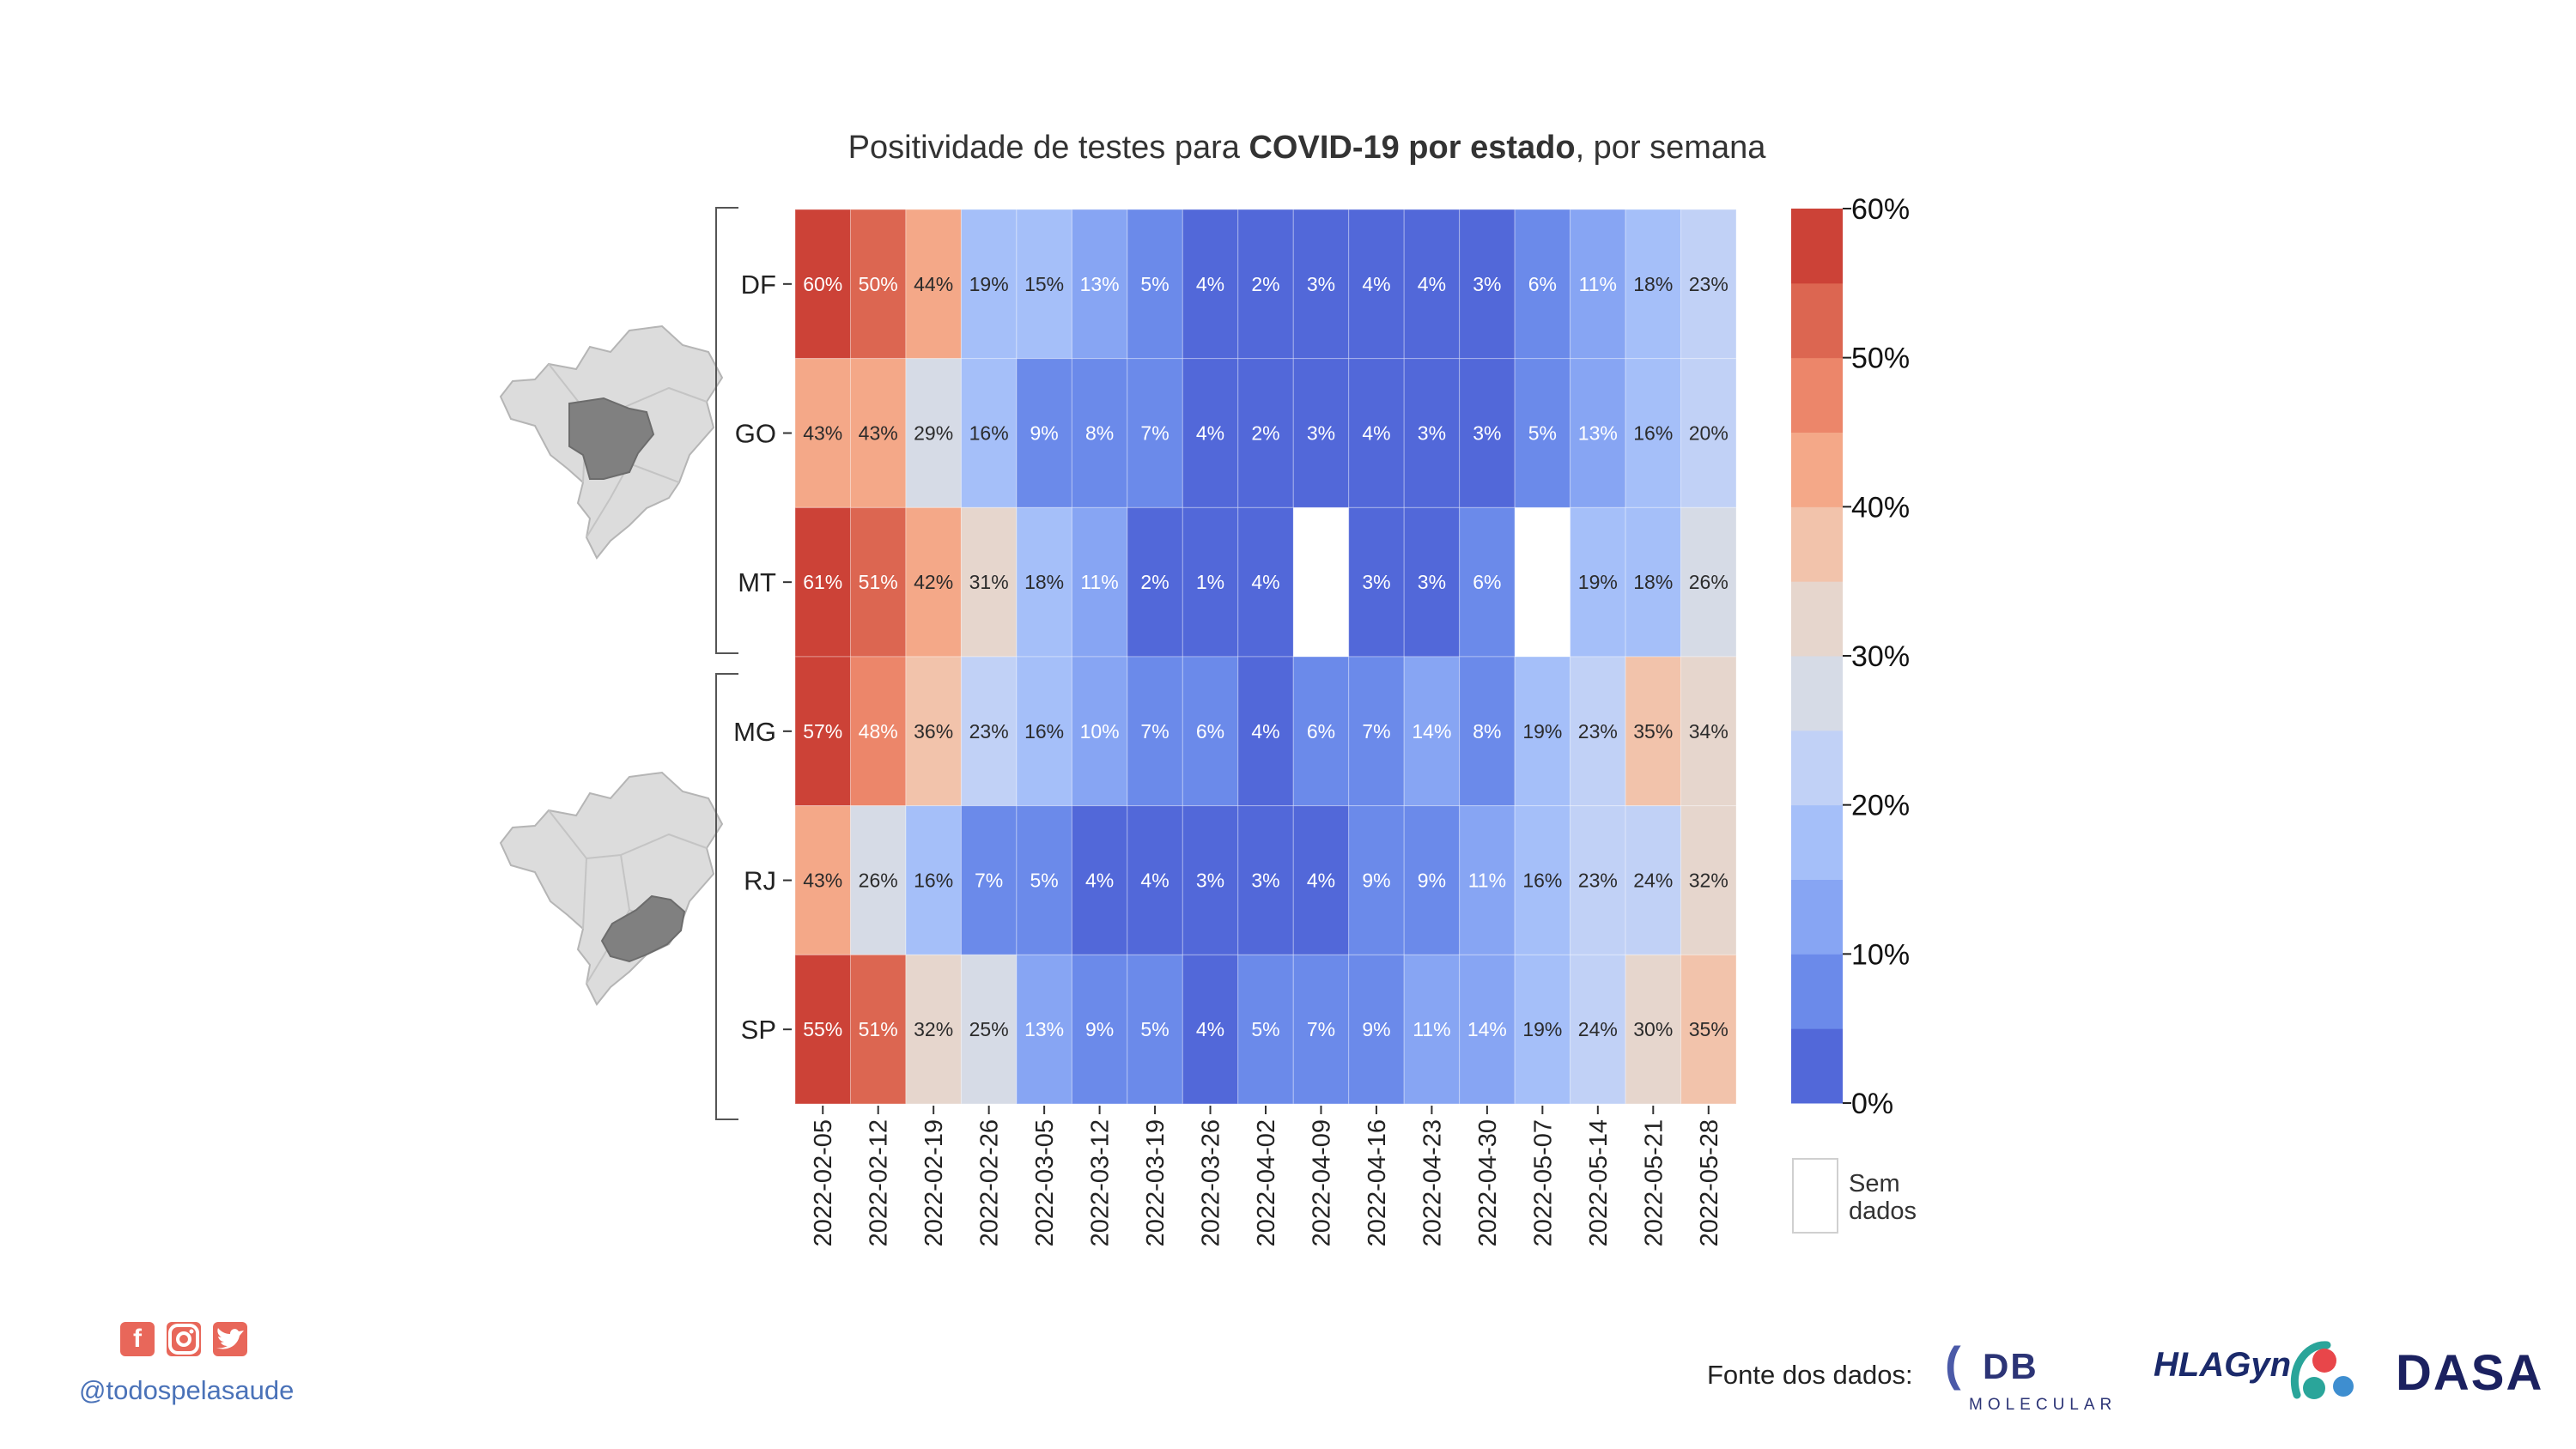 The image size is (2576, 1449). I want to click on cell-value-label: 16%, so click(1653, 433).